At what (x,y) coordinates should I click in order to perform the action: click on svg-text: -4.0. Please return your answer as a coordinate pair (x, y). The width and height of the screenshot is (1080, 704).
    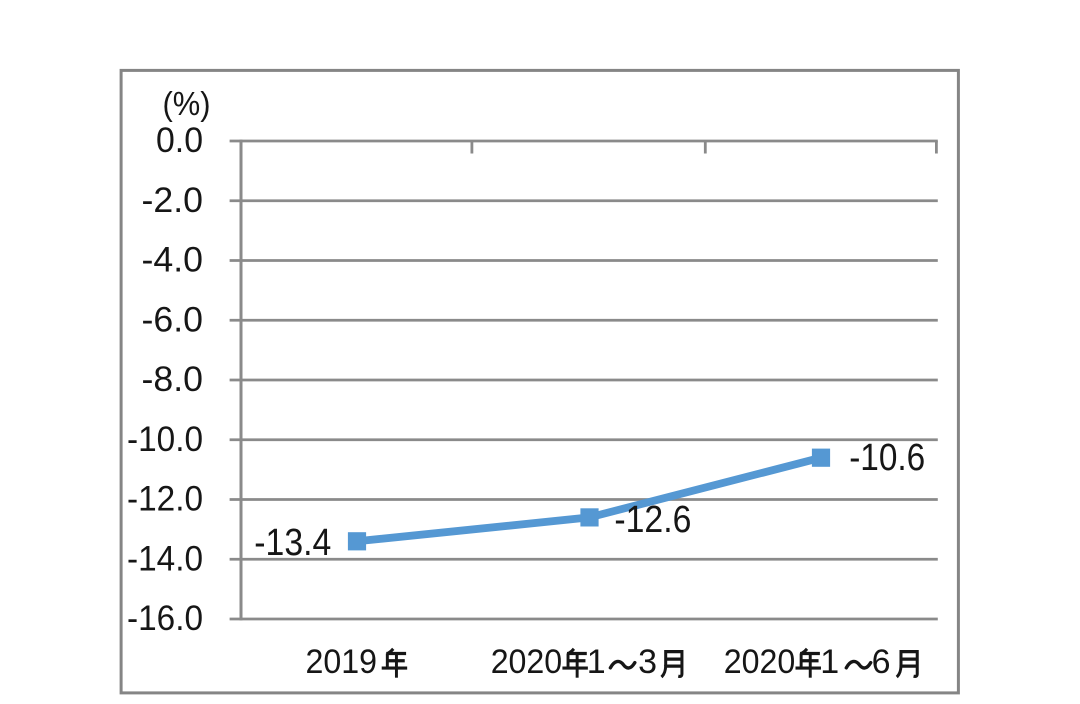
    Looking at the image, I should click on (173, 260).